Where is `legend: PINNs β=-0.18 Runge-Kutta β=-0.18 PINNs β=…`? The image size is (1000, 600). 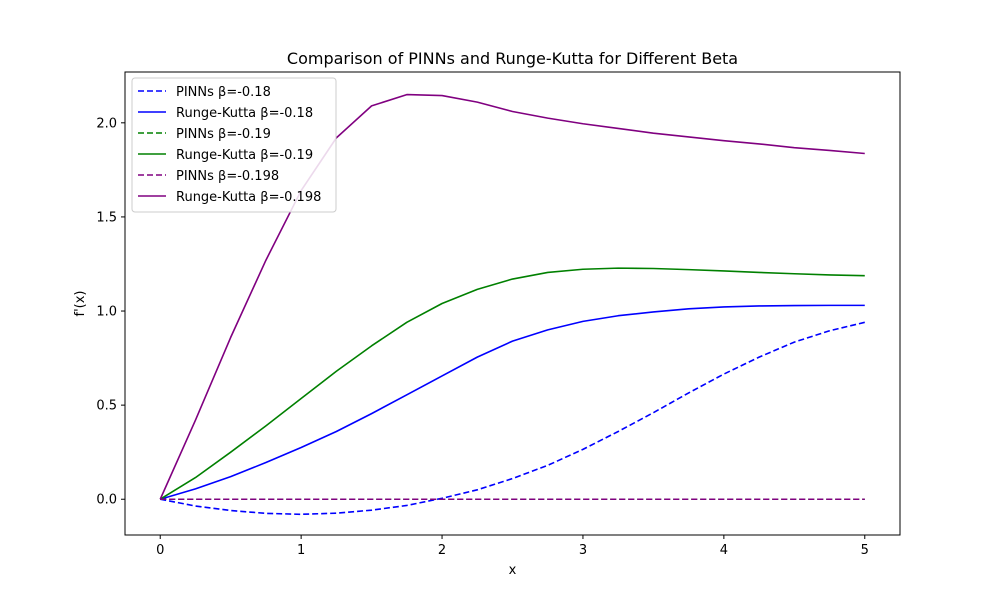
legend: PINNs β=-0.18 Runge-Kutta β=-0.18 PINNs β=… is located at coordinates (234, 145).